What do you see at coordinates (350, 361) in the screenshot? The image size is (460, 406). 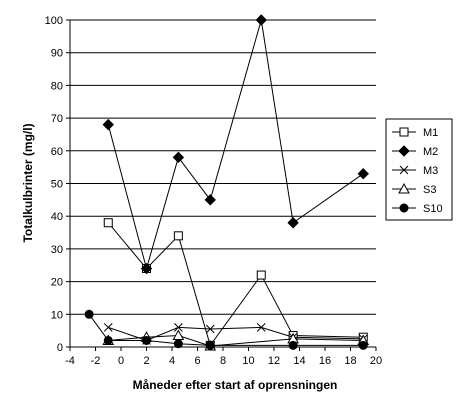 I see `x-tick-label-18: 18` at bounding box center [350, 361].